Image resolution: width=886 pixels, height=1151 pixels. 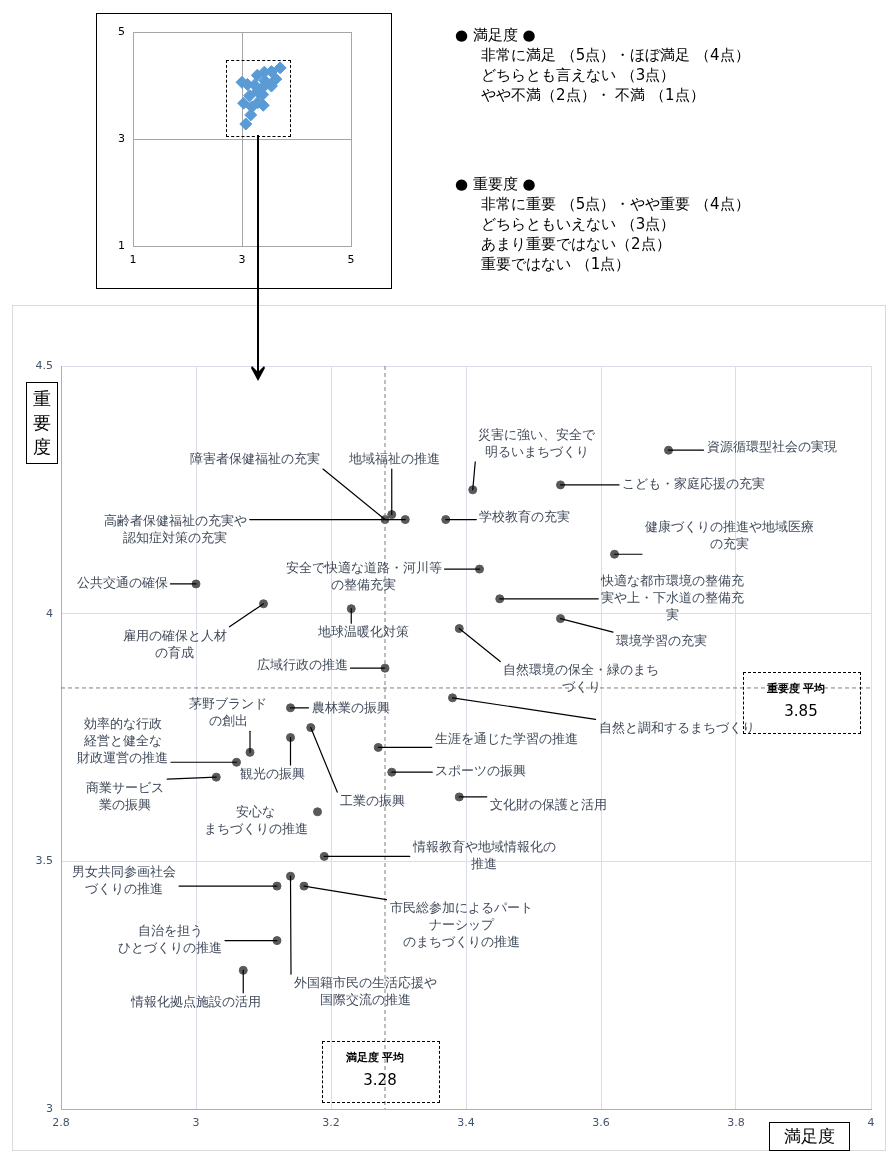 I want to click on annotation: スポーツの振興, so click(x=481, y=770).